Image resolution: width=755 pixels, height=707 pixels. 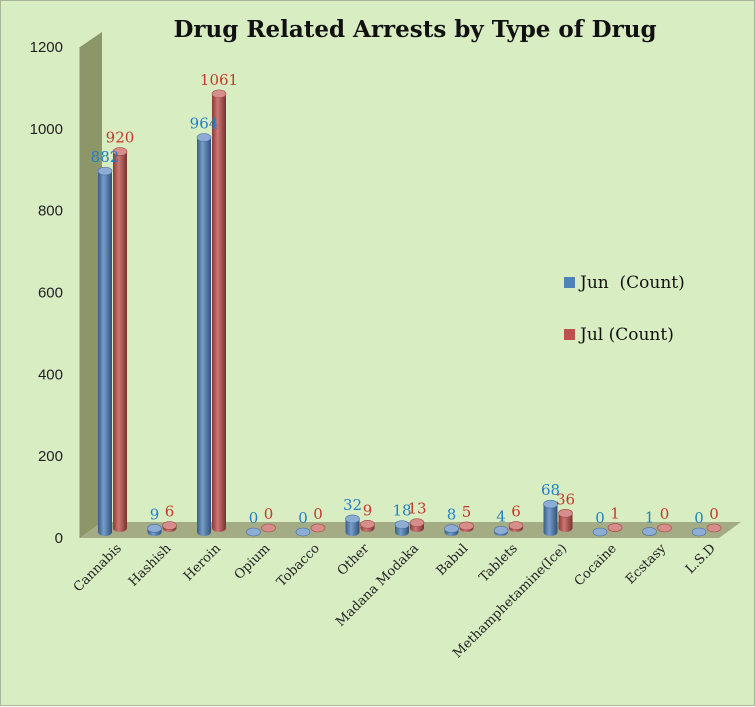 What do you see at coordinates (59, 538) in the screenshot?
I see `y-tick-label: 0` at bounding box center [59, 538].